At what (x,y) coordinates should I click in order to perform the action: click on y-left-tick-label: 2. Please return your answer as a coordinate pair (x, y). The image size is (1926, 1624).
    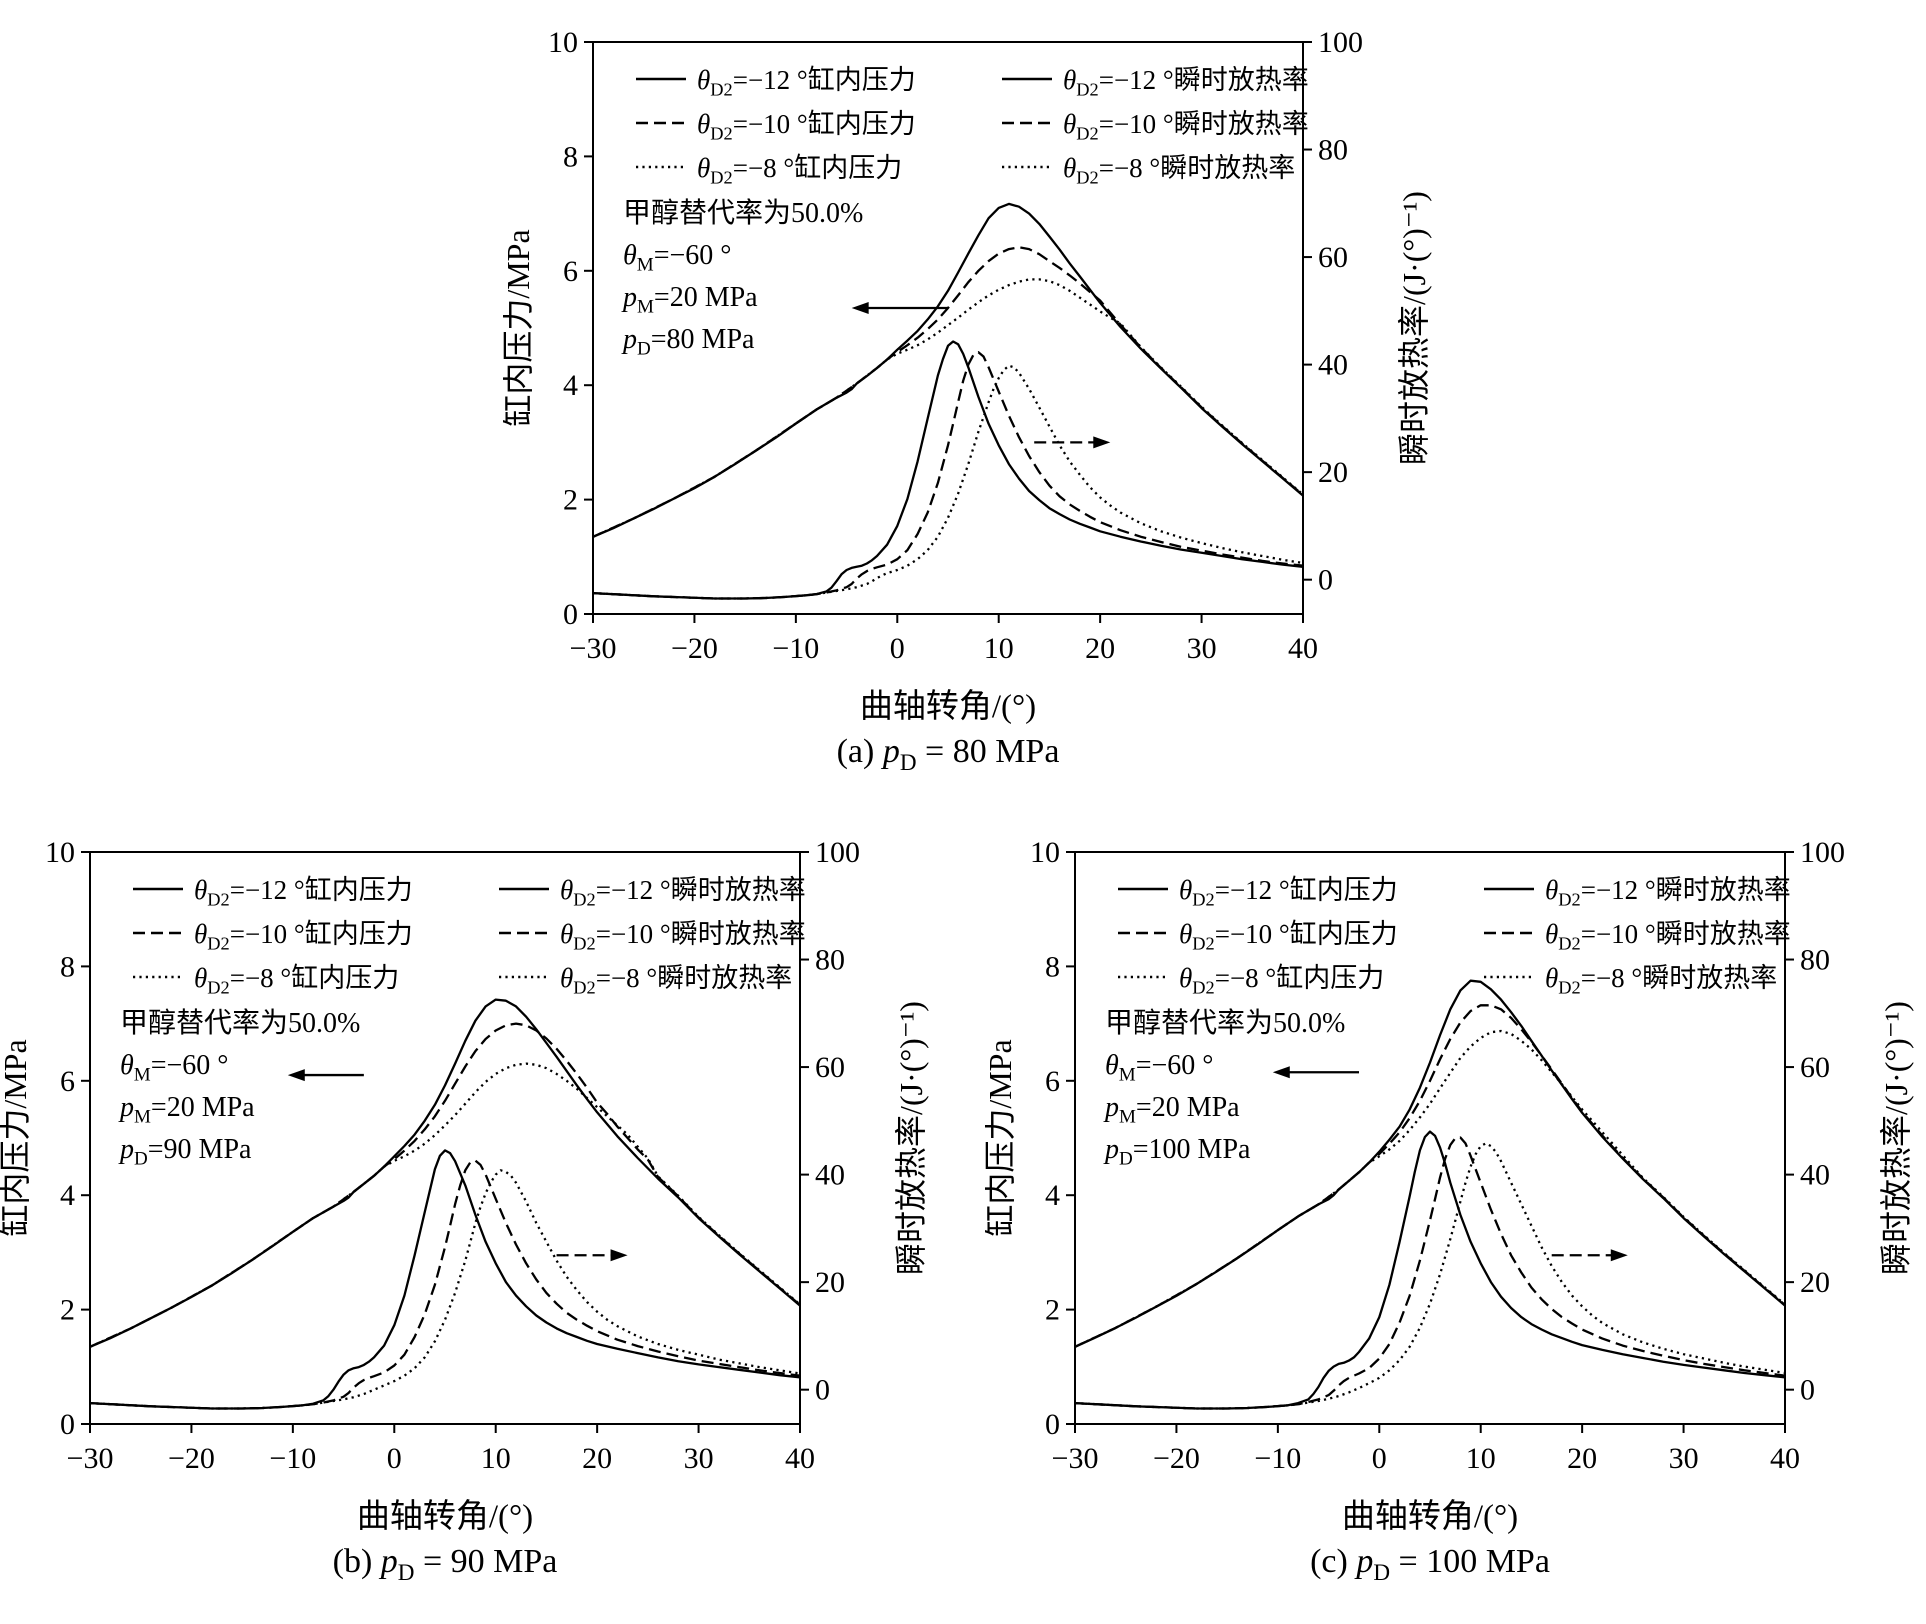
    Looking at the image, I should click on (570, 500).